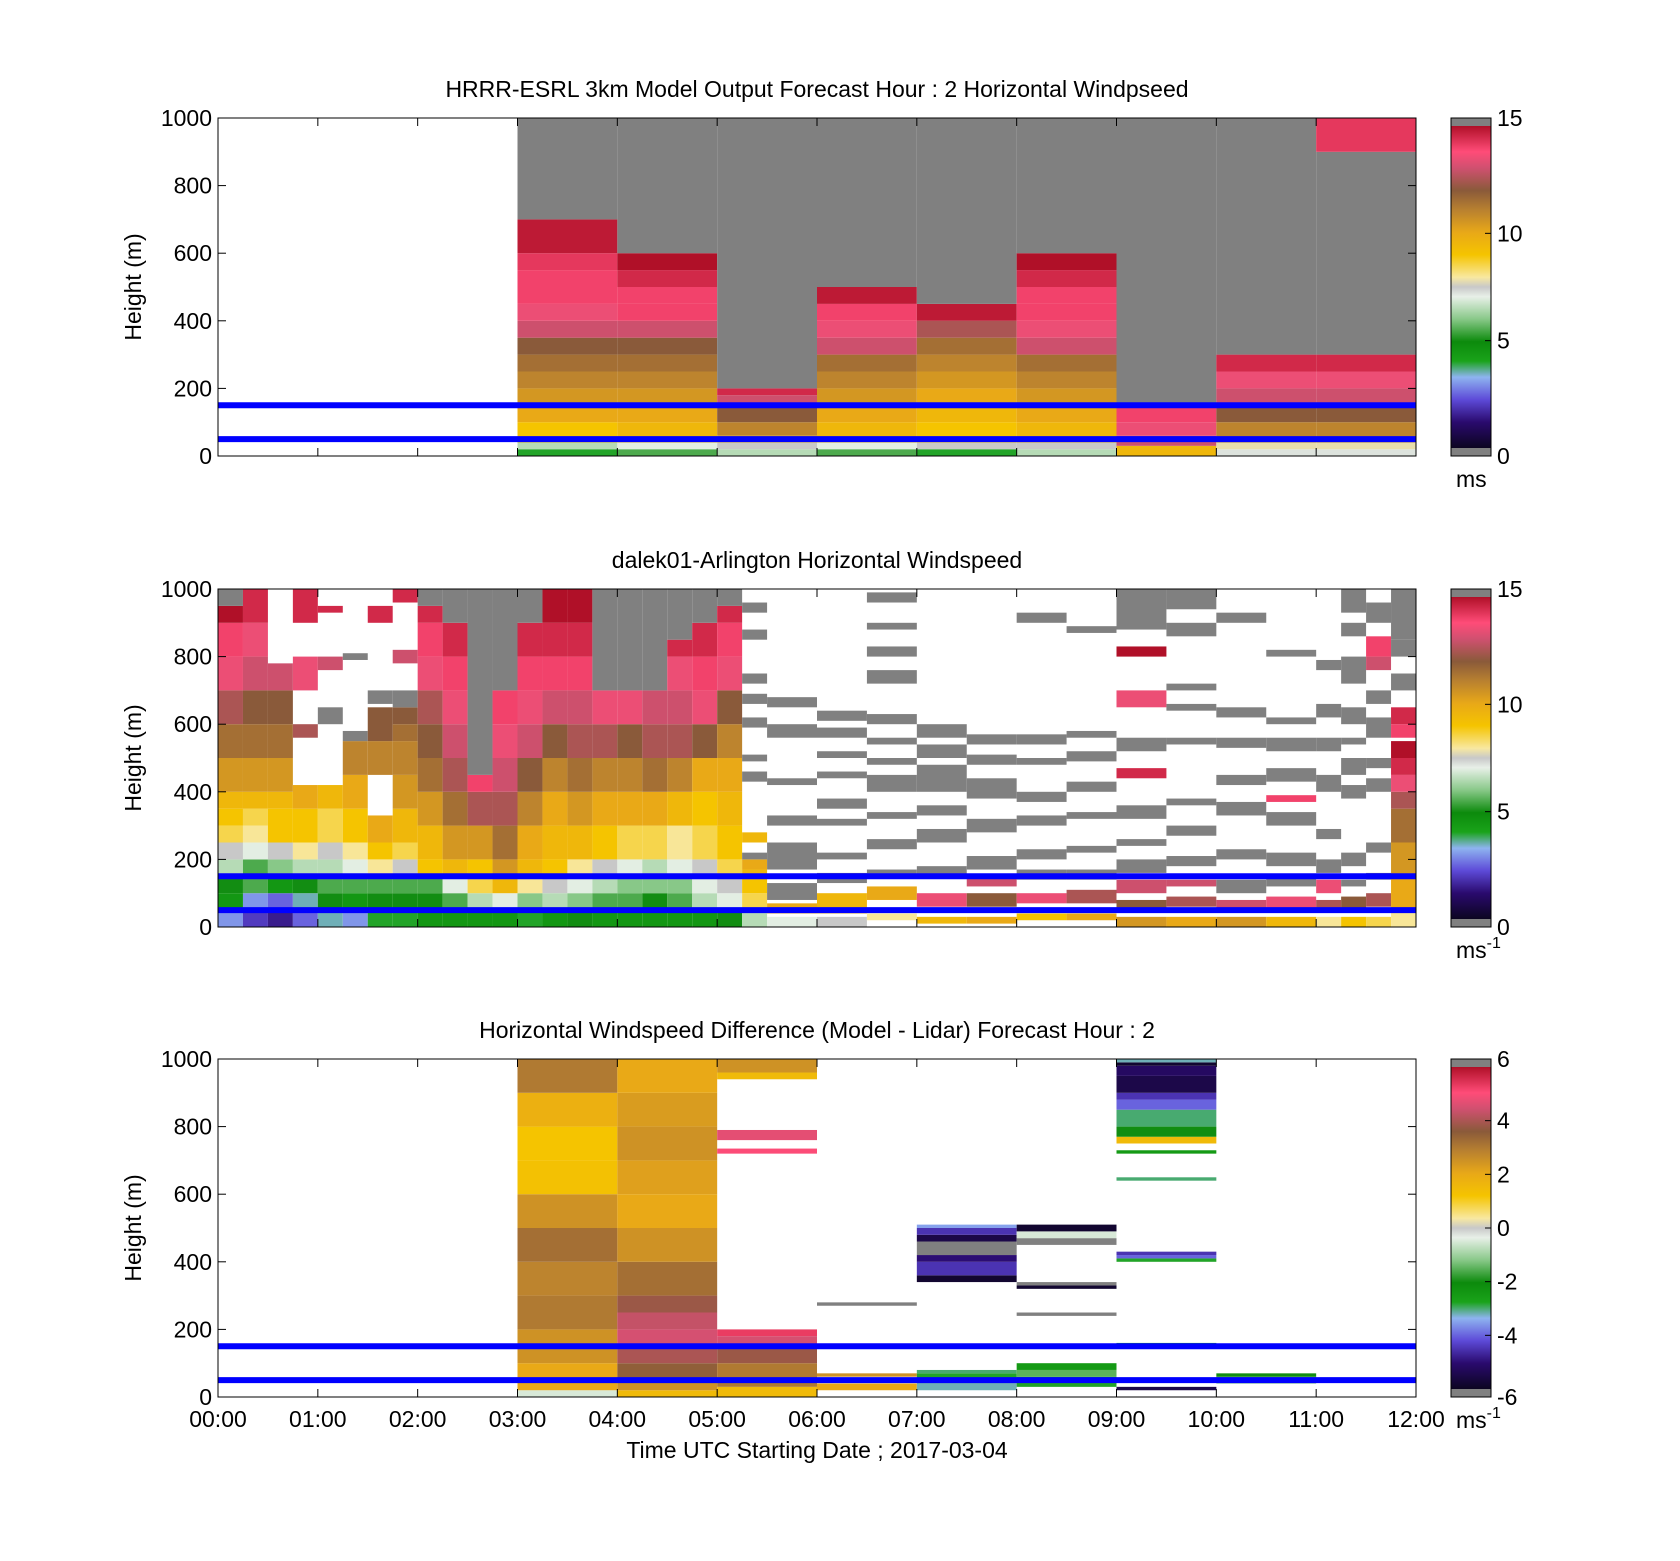 This screenshot has height=1561, width=1680. I want to click on colorbar-tick-label: 4, so click(1503, 1121).